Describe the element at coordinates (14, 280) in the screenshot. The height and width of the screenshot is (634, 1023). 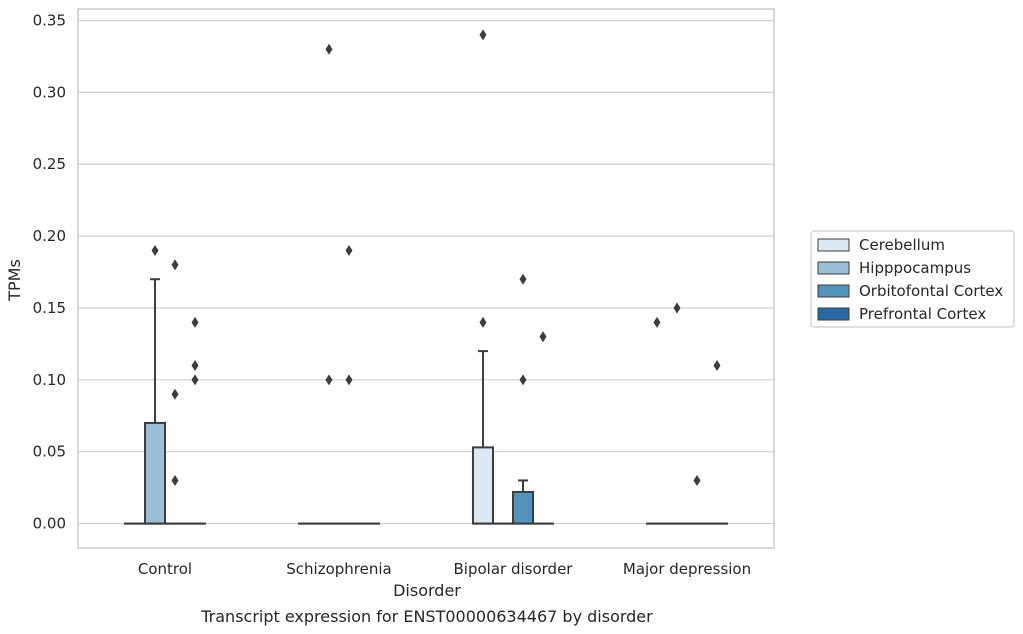
I see `y-axis-label: TPMs` at that location.